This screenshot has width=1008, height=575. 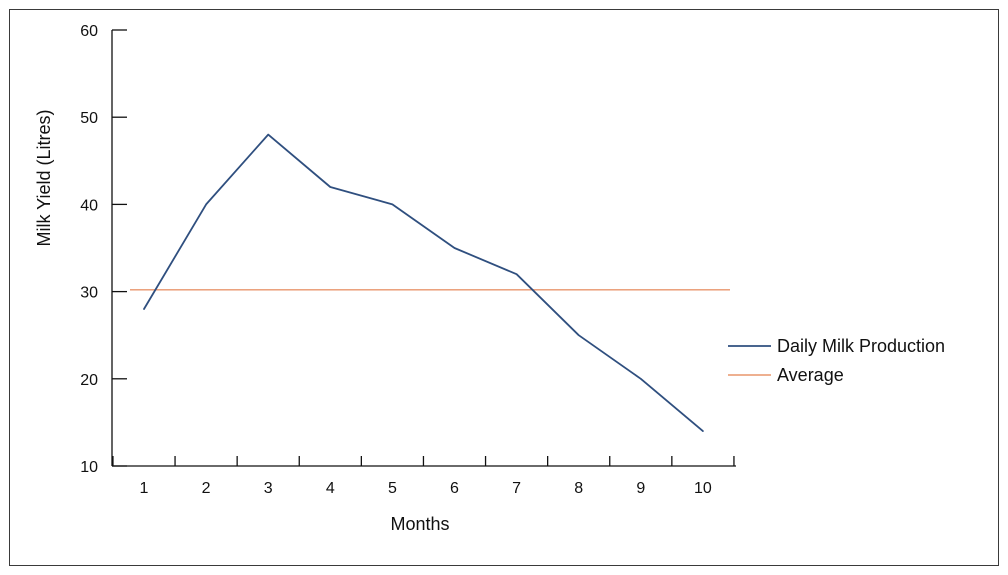 What do you see at coordinates (578, 488) in the screenshot?
I see `x-tick-label: 8` at bounding box center [578, 488].